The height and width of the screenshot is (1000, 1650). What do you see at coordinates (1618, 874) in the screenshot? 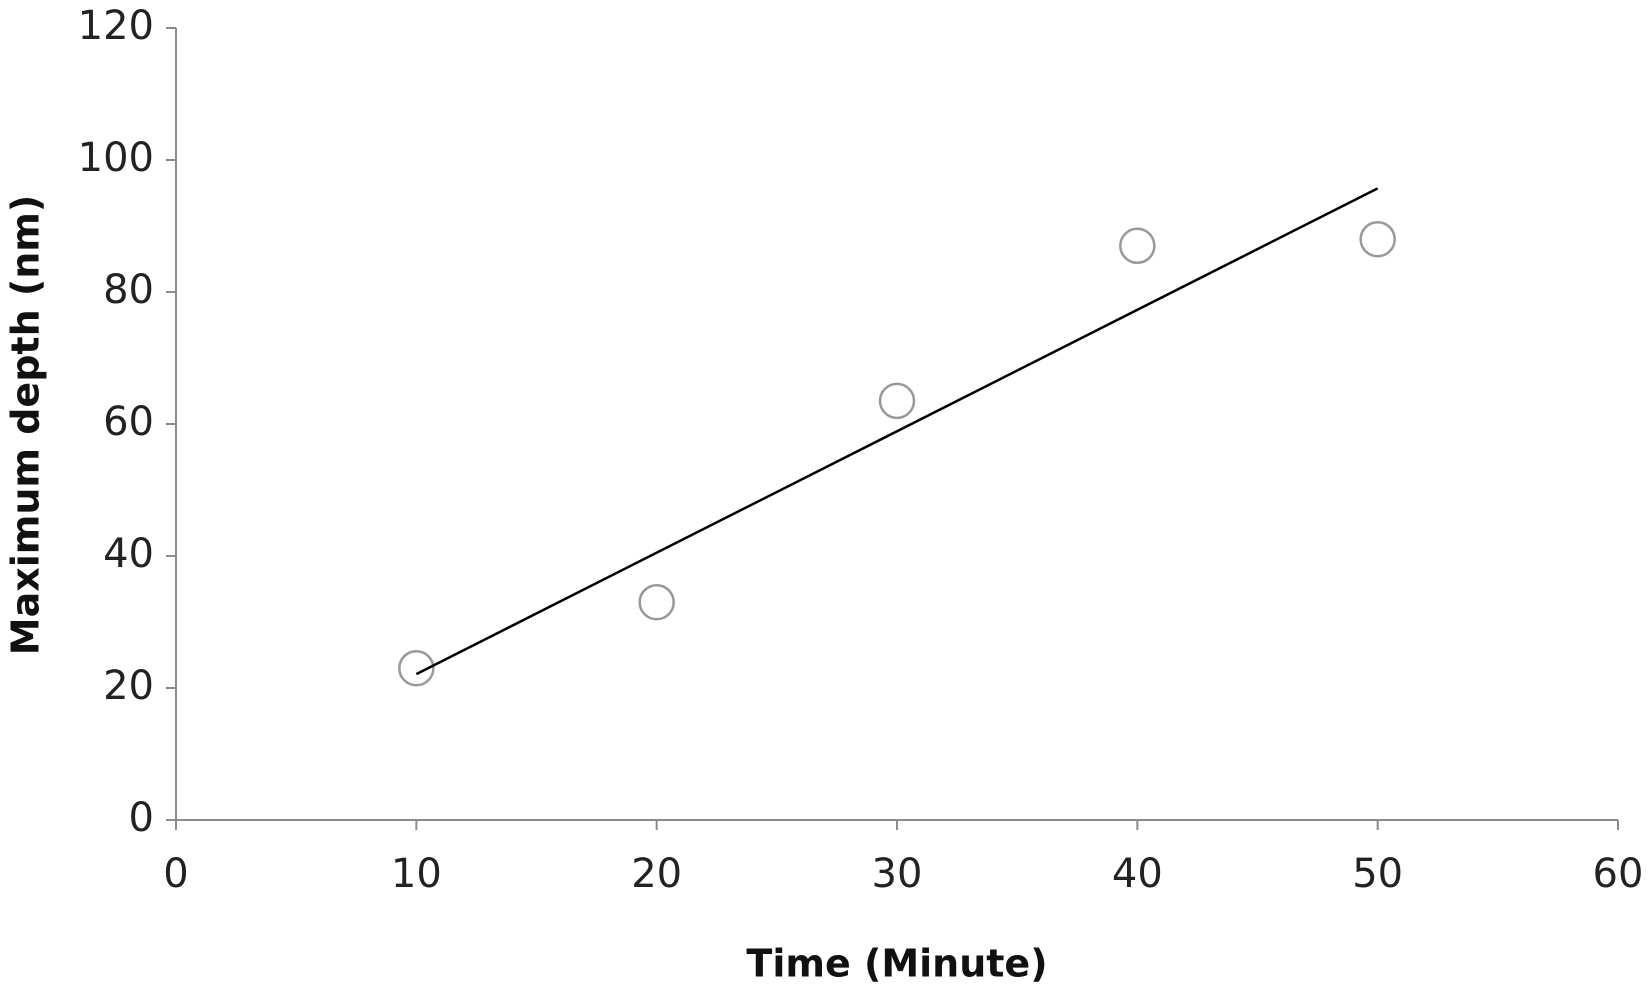
I see `x-tick-label: 60` at bounding box center [1618, 874].